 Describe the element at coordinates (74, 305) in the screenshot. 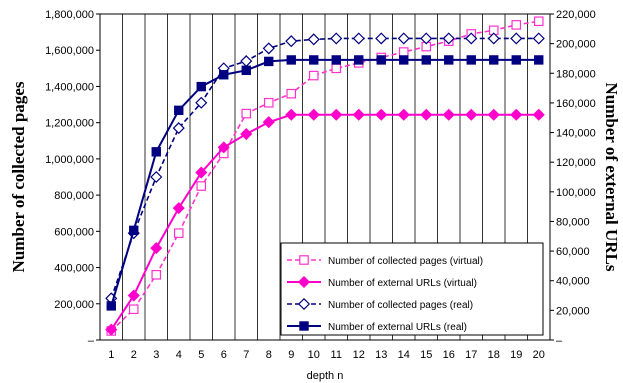

I see `left-tick-label: 200,000` at that location.